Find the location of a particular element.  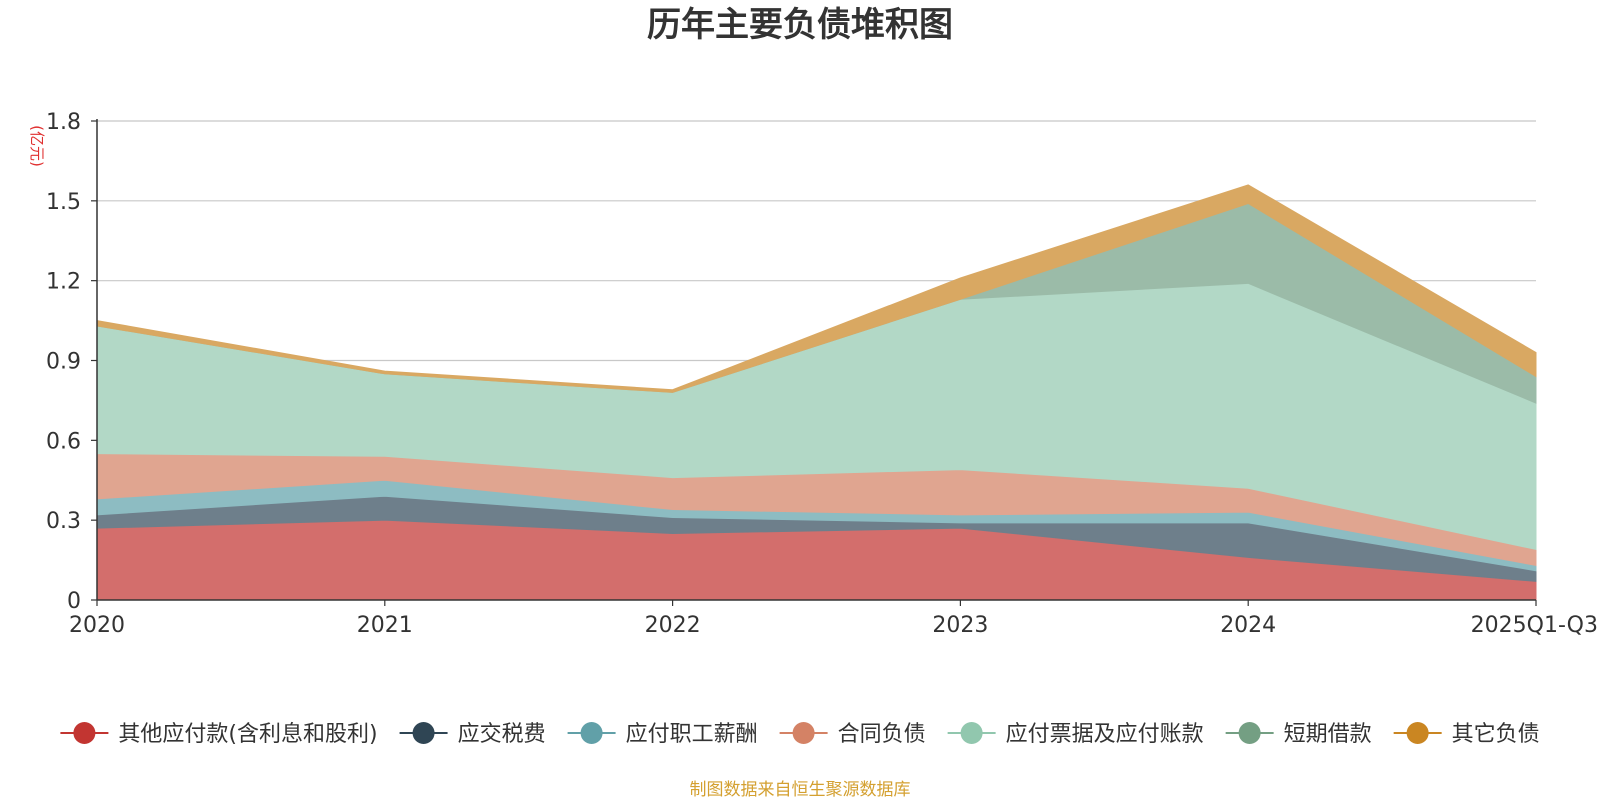

x-tick-label: 2022 is located at coordinates (673, 625).